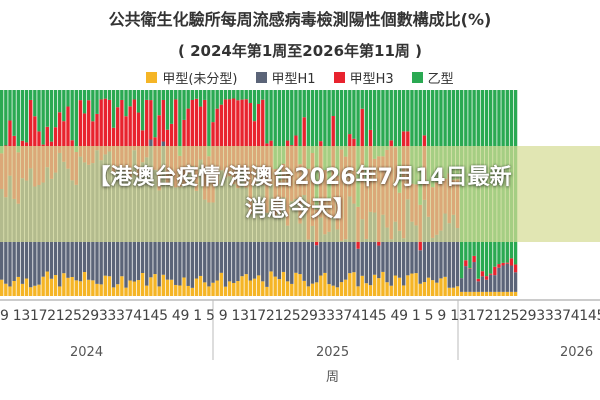 This screenshot has height=400, width=600. Describe the element at coordinates (293, 79) in the screenshot. I see `legend-label: 甲型H1` at that location.